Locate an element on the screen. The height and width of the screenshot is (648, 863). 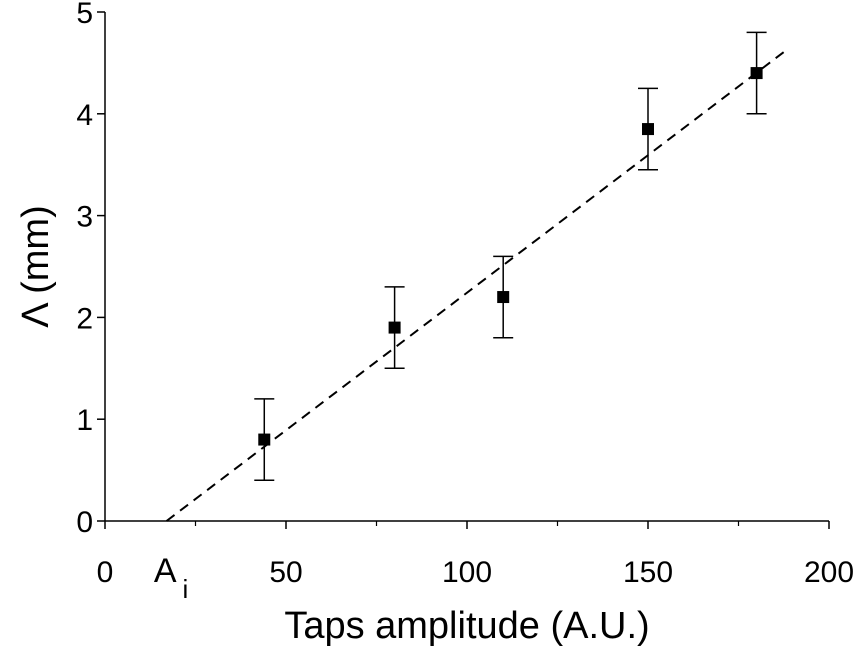
x-tick-label: 0 is located at coordinates (105, 572).